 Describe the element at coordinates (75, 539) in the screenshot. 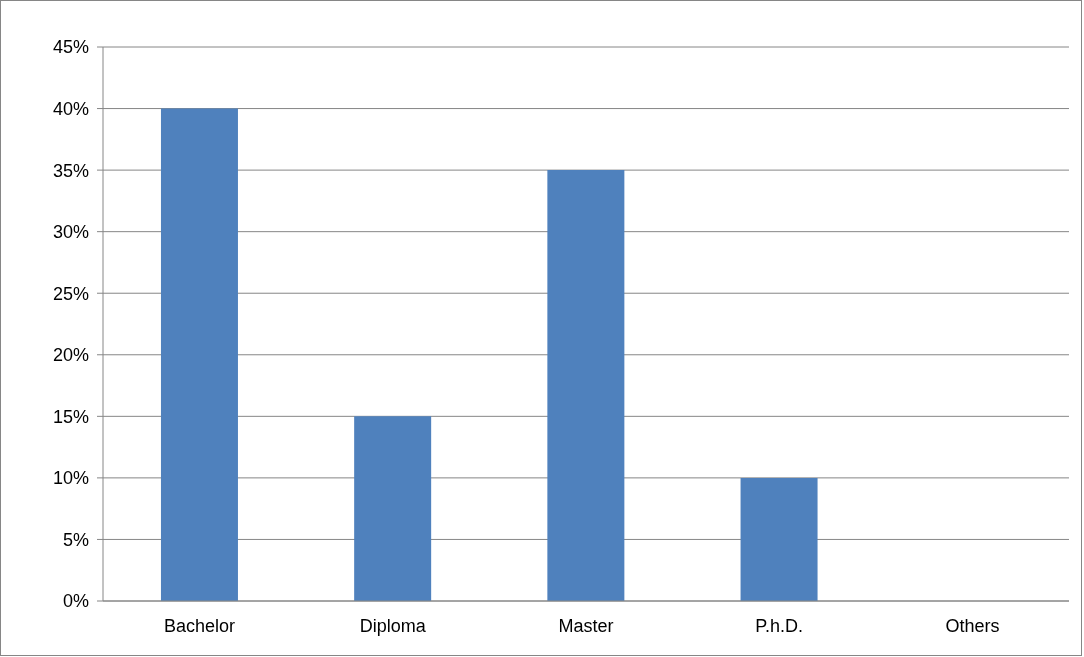

I see `y-tick-label: 5%` at that location.